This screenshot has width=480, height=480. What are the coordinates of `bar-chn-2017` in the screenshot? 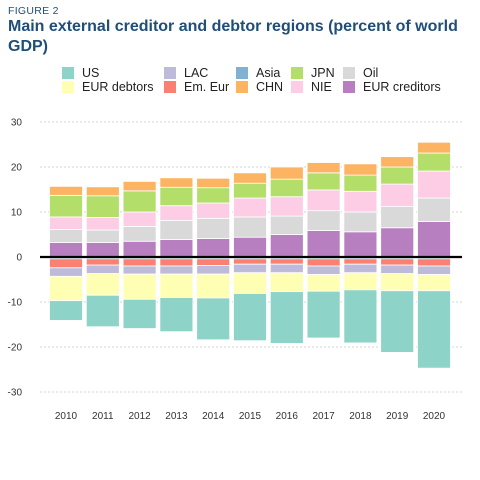 It's located at (323, 168).